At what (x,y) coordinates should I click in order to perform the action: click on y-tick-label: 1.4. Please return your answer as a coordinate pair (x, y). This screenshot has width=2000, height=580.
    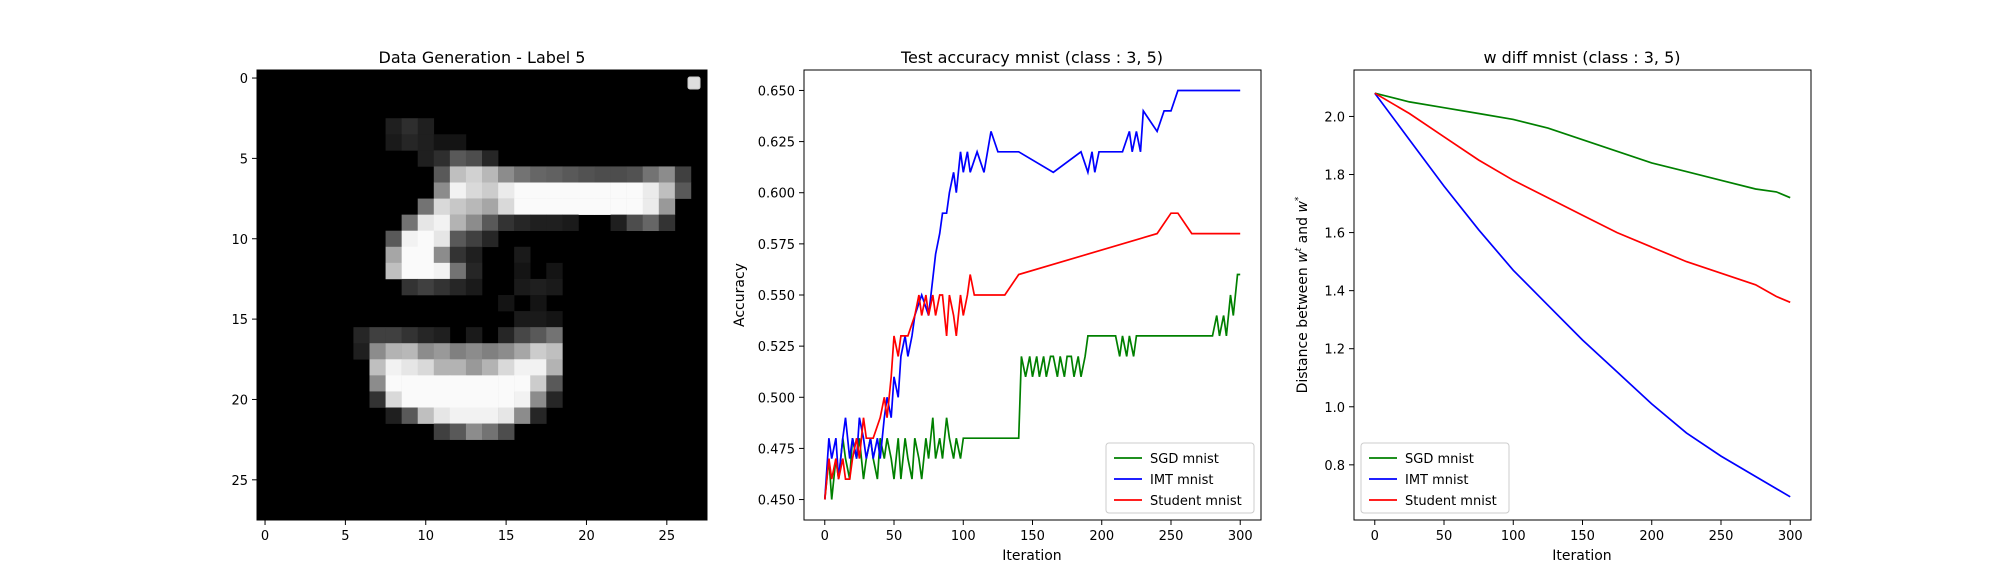
    Looking at the image, I should click on (1334, 292).